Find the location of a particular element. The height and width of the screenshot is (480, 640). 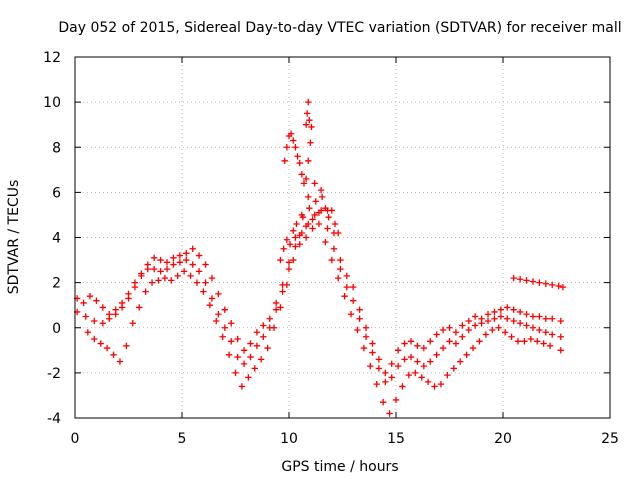

x-tick-label: 20 is located at coordinates (503, 439).